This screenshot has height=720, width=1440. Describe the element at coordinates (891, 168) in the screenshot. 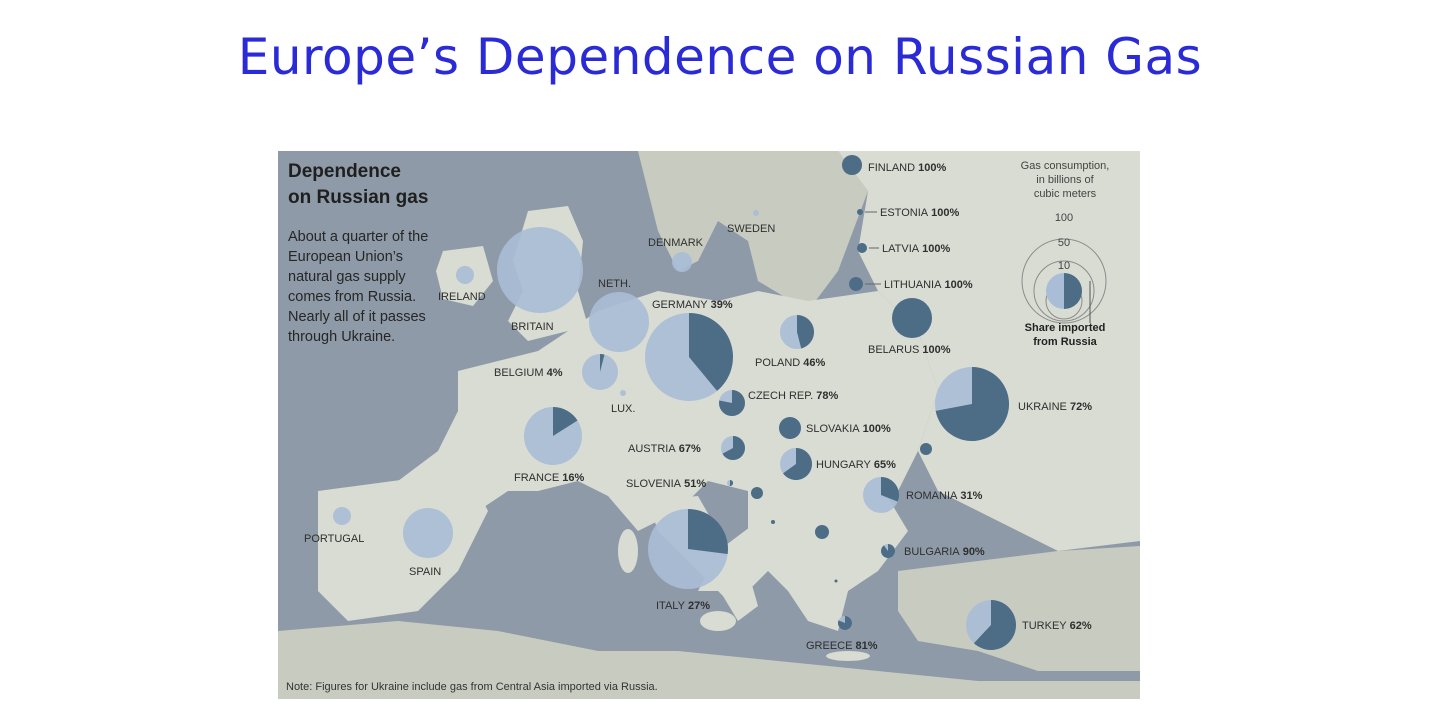

I see `country-name-finland: FINLAND` at that location.